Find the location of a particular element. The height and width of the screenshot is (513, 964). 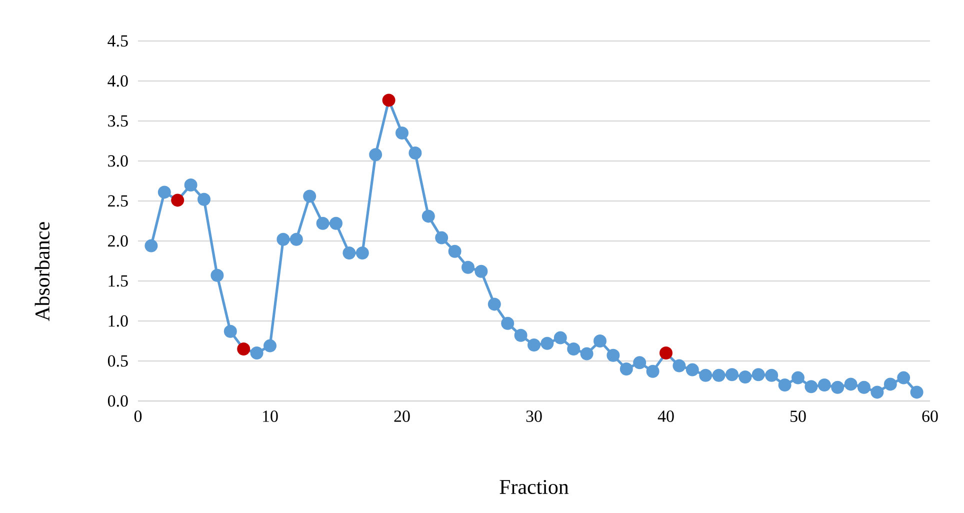

x-tick-label: 30 is located at coordinates (534, 416).